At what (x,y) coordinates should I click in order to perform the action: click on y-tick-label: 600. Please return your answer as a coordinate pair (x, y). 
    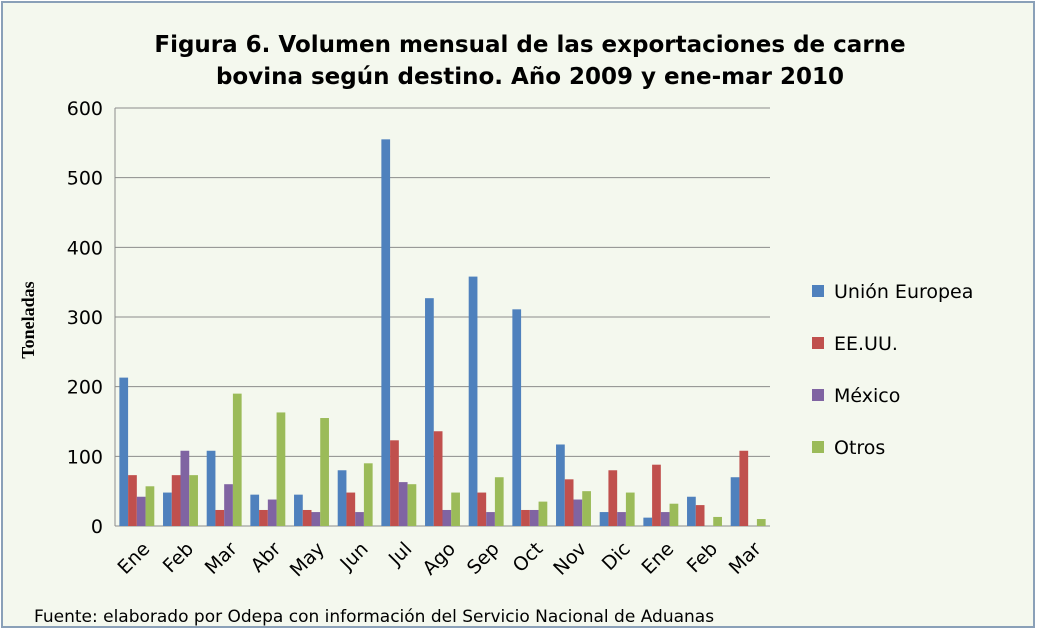
    Looking at the image, I should click on (85, 109).